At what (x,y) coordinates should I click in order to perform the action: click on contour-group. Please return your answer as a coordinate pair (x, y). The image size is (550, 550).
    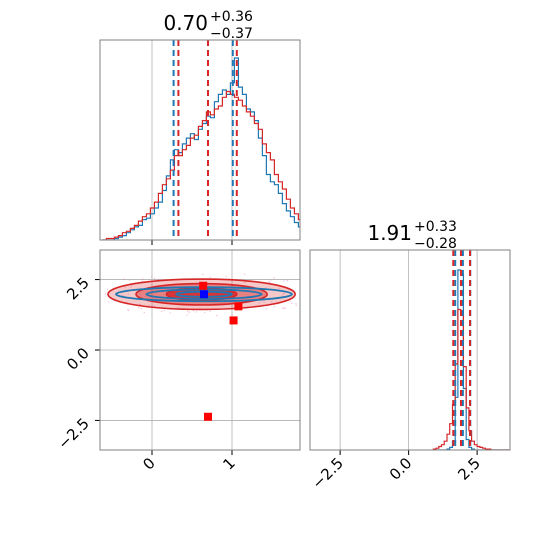
    Looking at the image, I should click on (208, 347).